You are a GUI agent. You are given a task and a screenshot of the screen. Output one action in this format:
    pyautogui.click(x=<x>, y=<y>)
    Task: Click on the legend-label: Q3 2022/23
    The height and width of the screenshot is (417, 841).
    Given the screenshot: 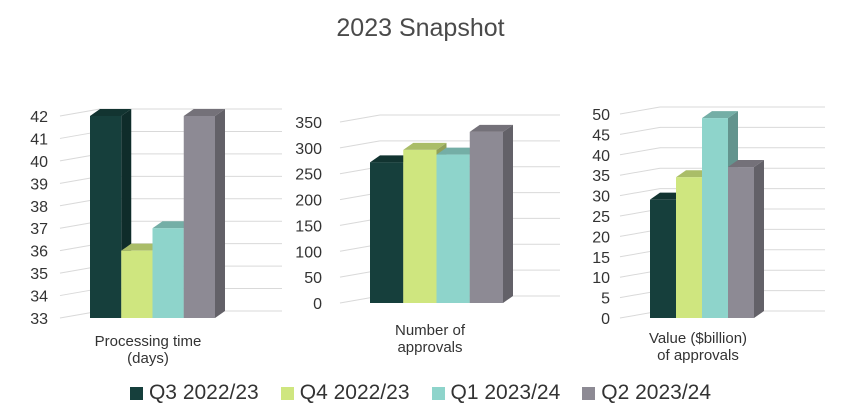 What is the action you would take?
    pyautogui.click(x=203, y=392)
    